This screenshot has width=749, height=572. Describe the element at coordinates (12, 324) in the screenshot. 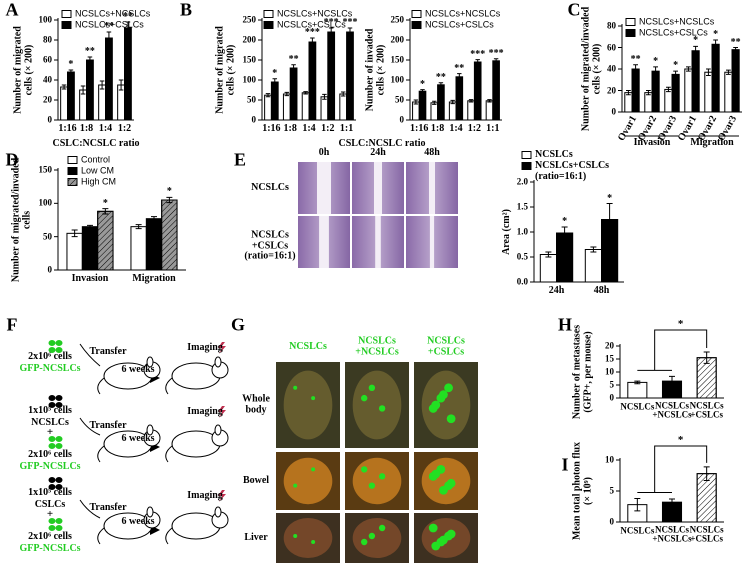

I see `panel-label: F` at that location.